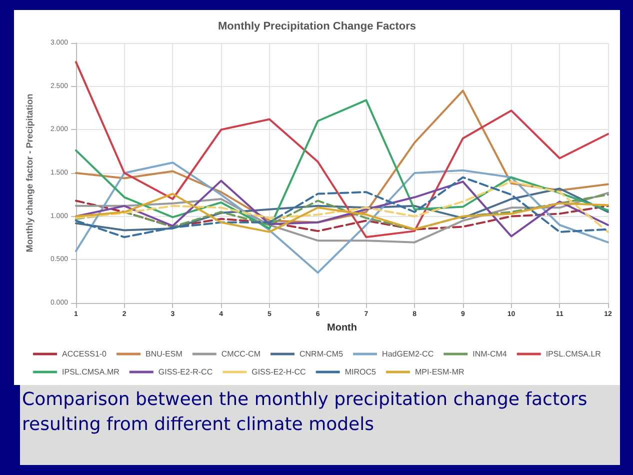  Describe the element at coordinates (317, 26) in the screenshot. I see `chart-title: Monthly Precipitation Change Factors` at that location.